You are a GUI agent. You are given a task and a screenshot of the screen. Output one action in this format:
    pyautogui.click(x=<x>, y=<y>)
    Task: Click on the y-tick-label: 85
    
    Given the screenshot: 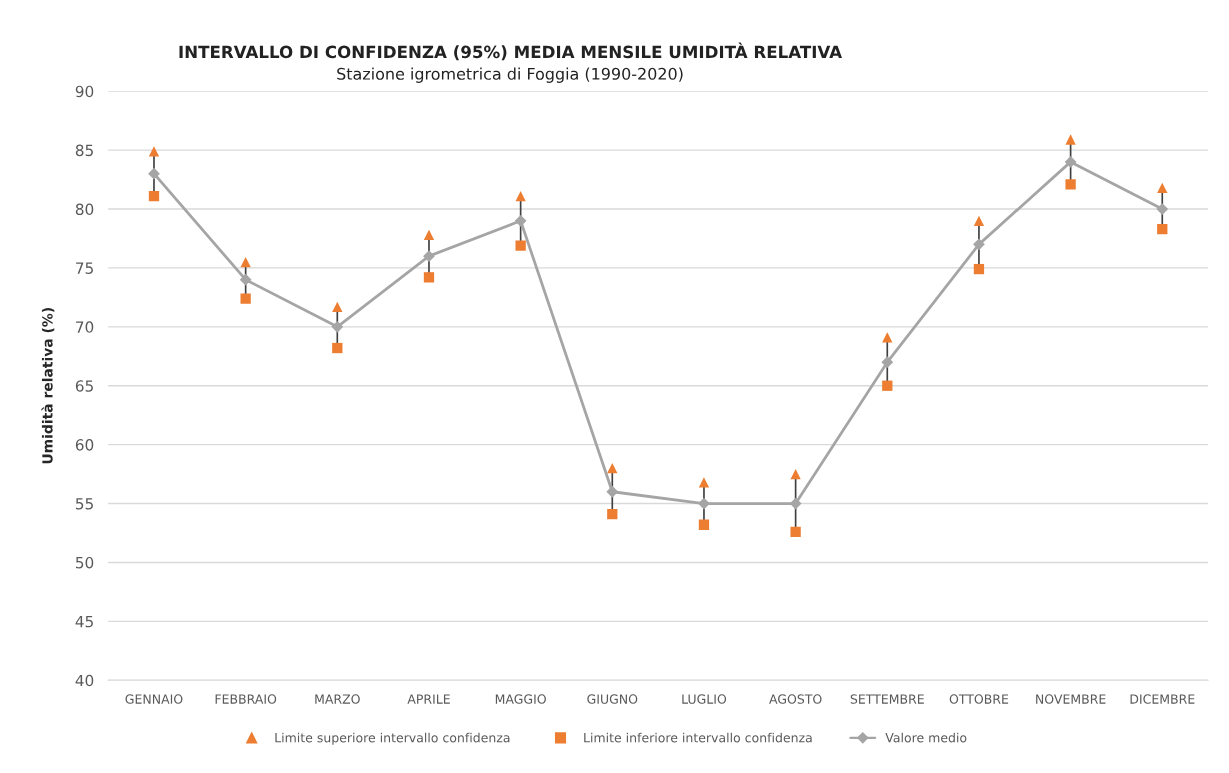 What is the action you would take?
    pyautogui.click(x=84, y=150)
    